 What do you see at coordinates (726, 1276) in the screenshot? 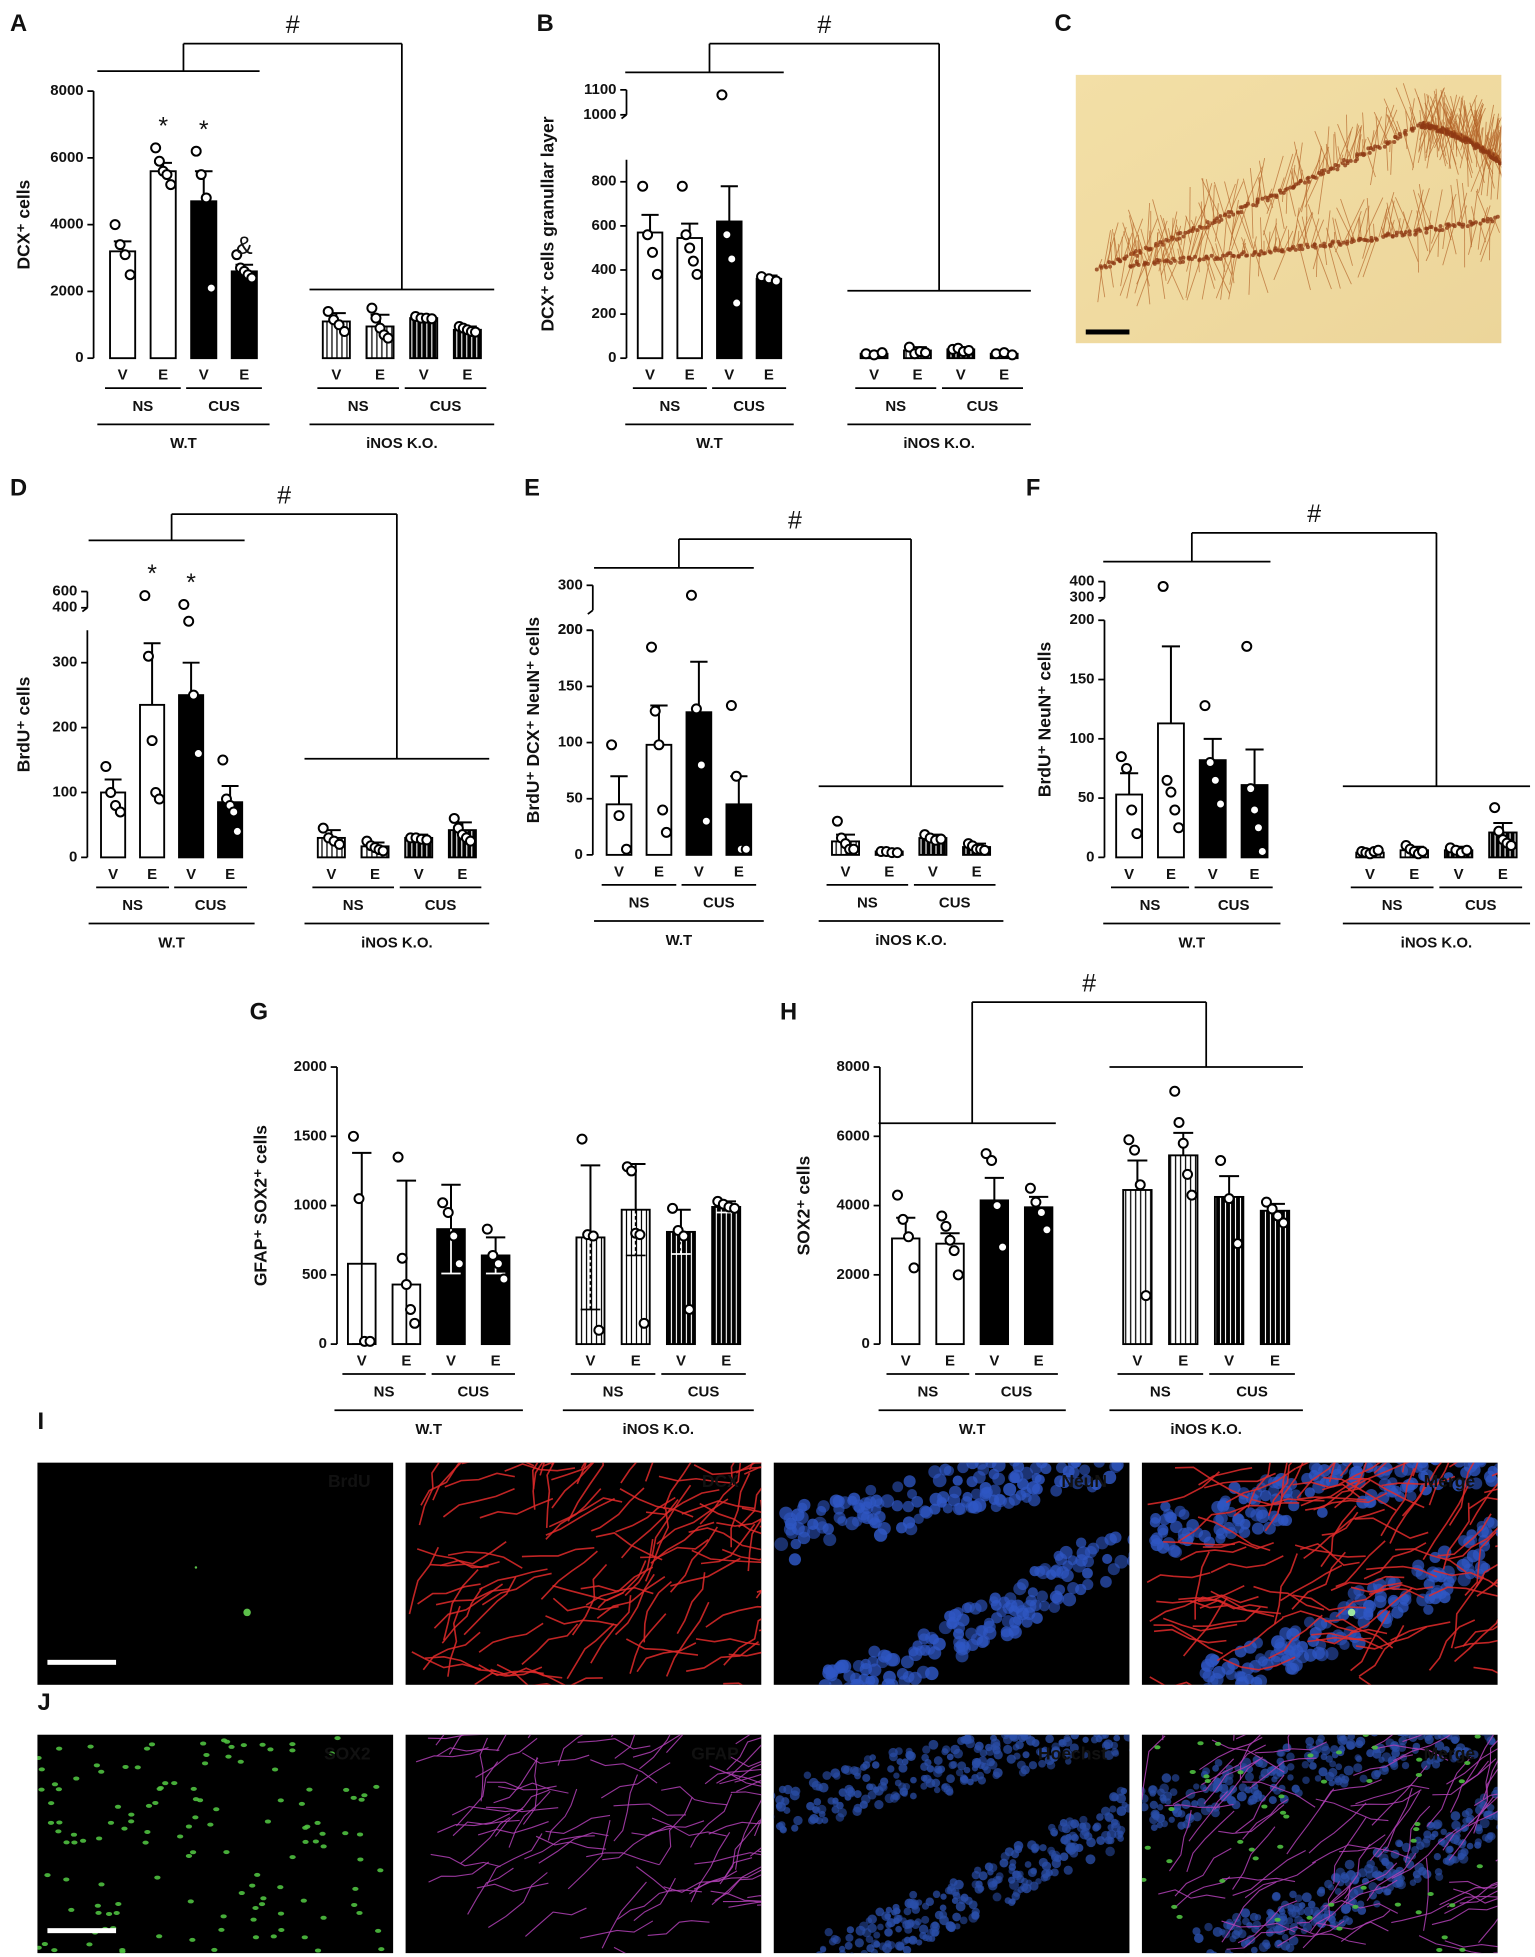
I see `bar` at bounding box center [726, 1276].